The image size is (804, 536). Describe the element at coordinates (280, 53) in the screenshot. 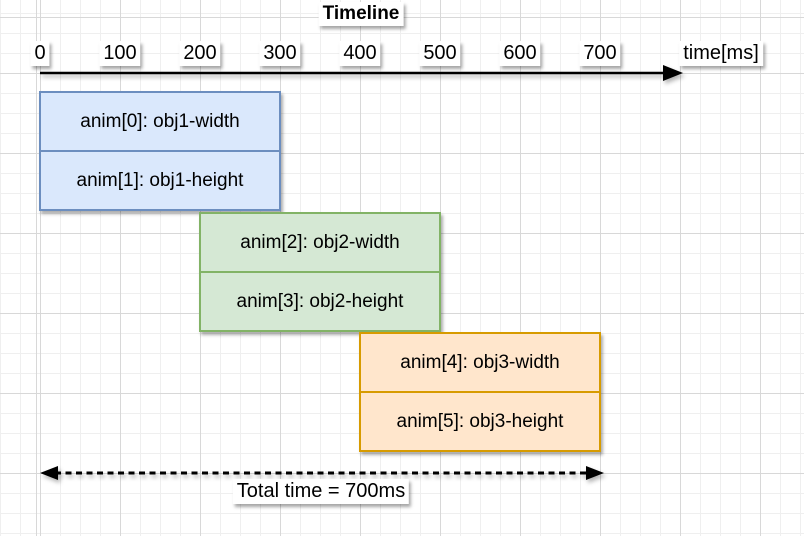

I see `axis-tick-label: 300` at that location.